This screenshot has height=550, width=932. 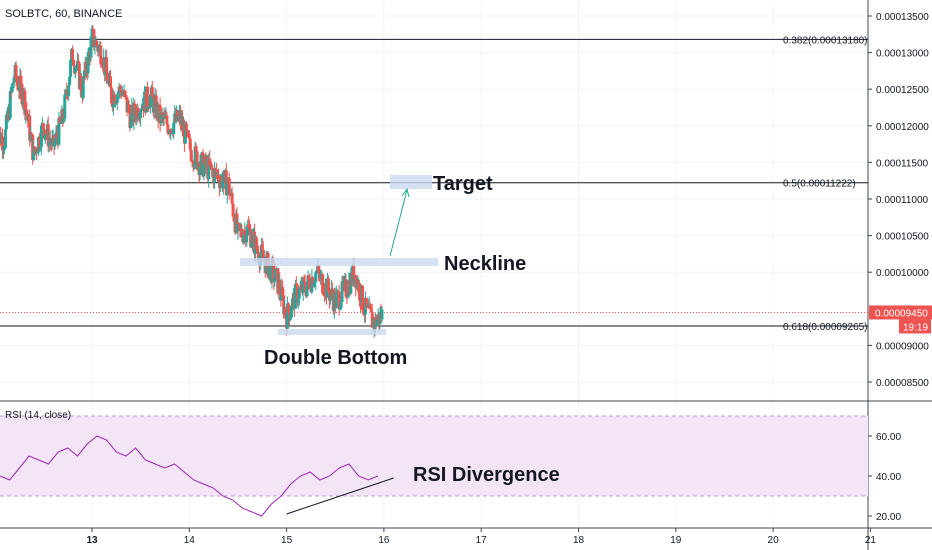 What do you see at coordinates (398, 223) in the screenshot?
I see `target-arrow-line` at bounding box center [398, 223].